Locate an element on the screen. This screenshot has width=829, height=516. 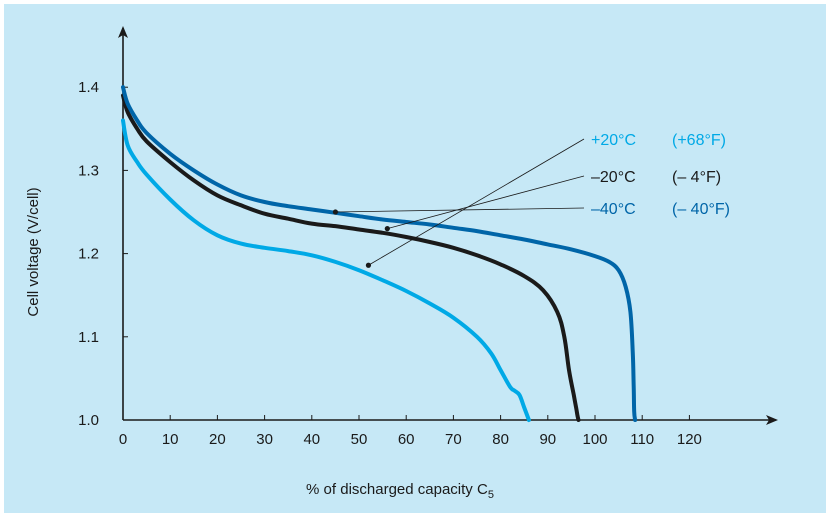
x-tick-label: 40 is located at coordinates (311, 439).